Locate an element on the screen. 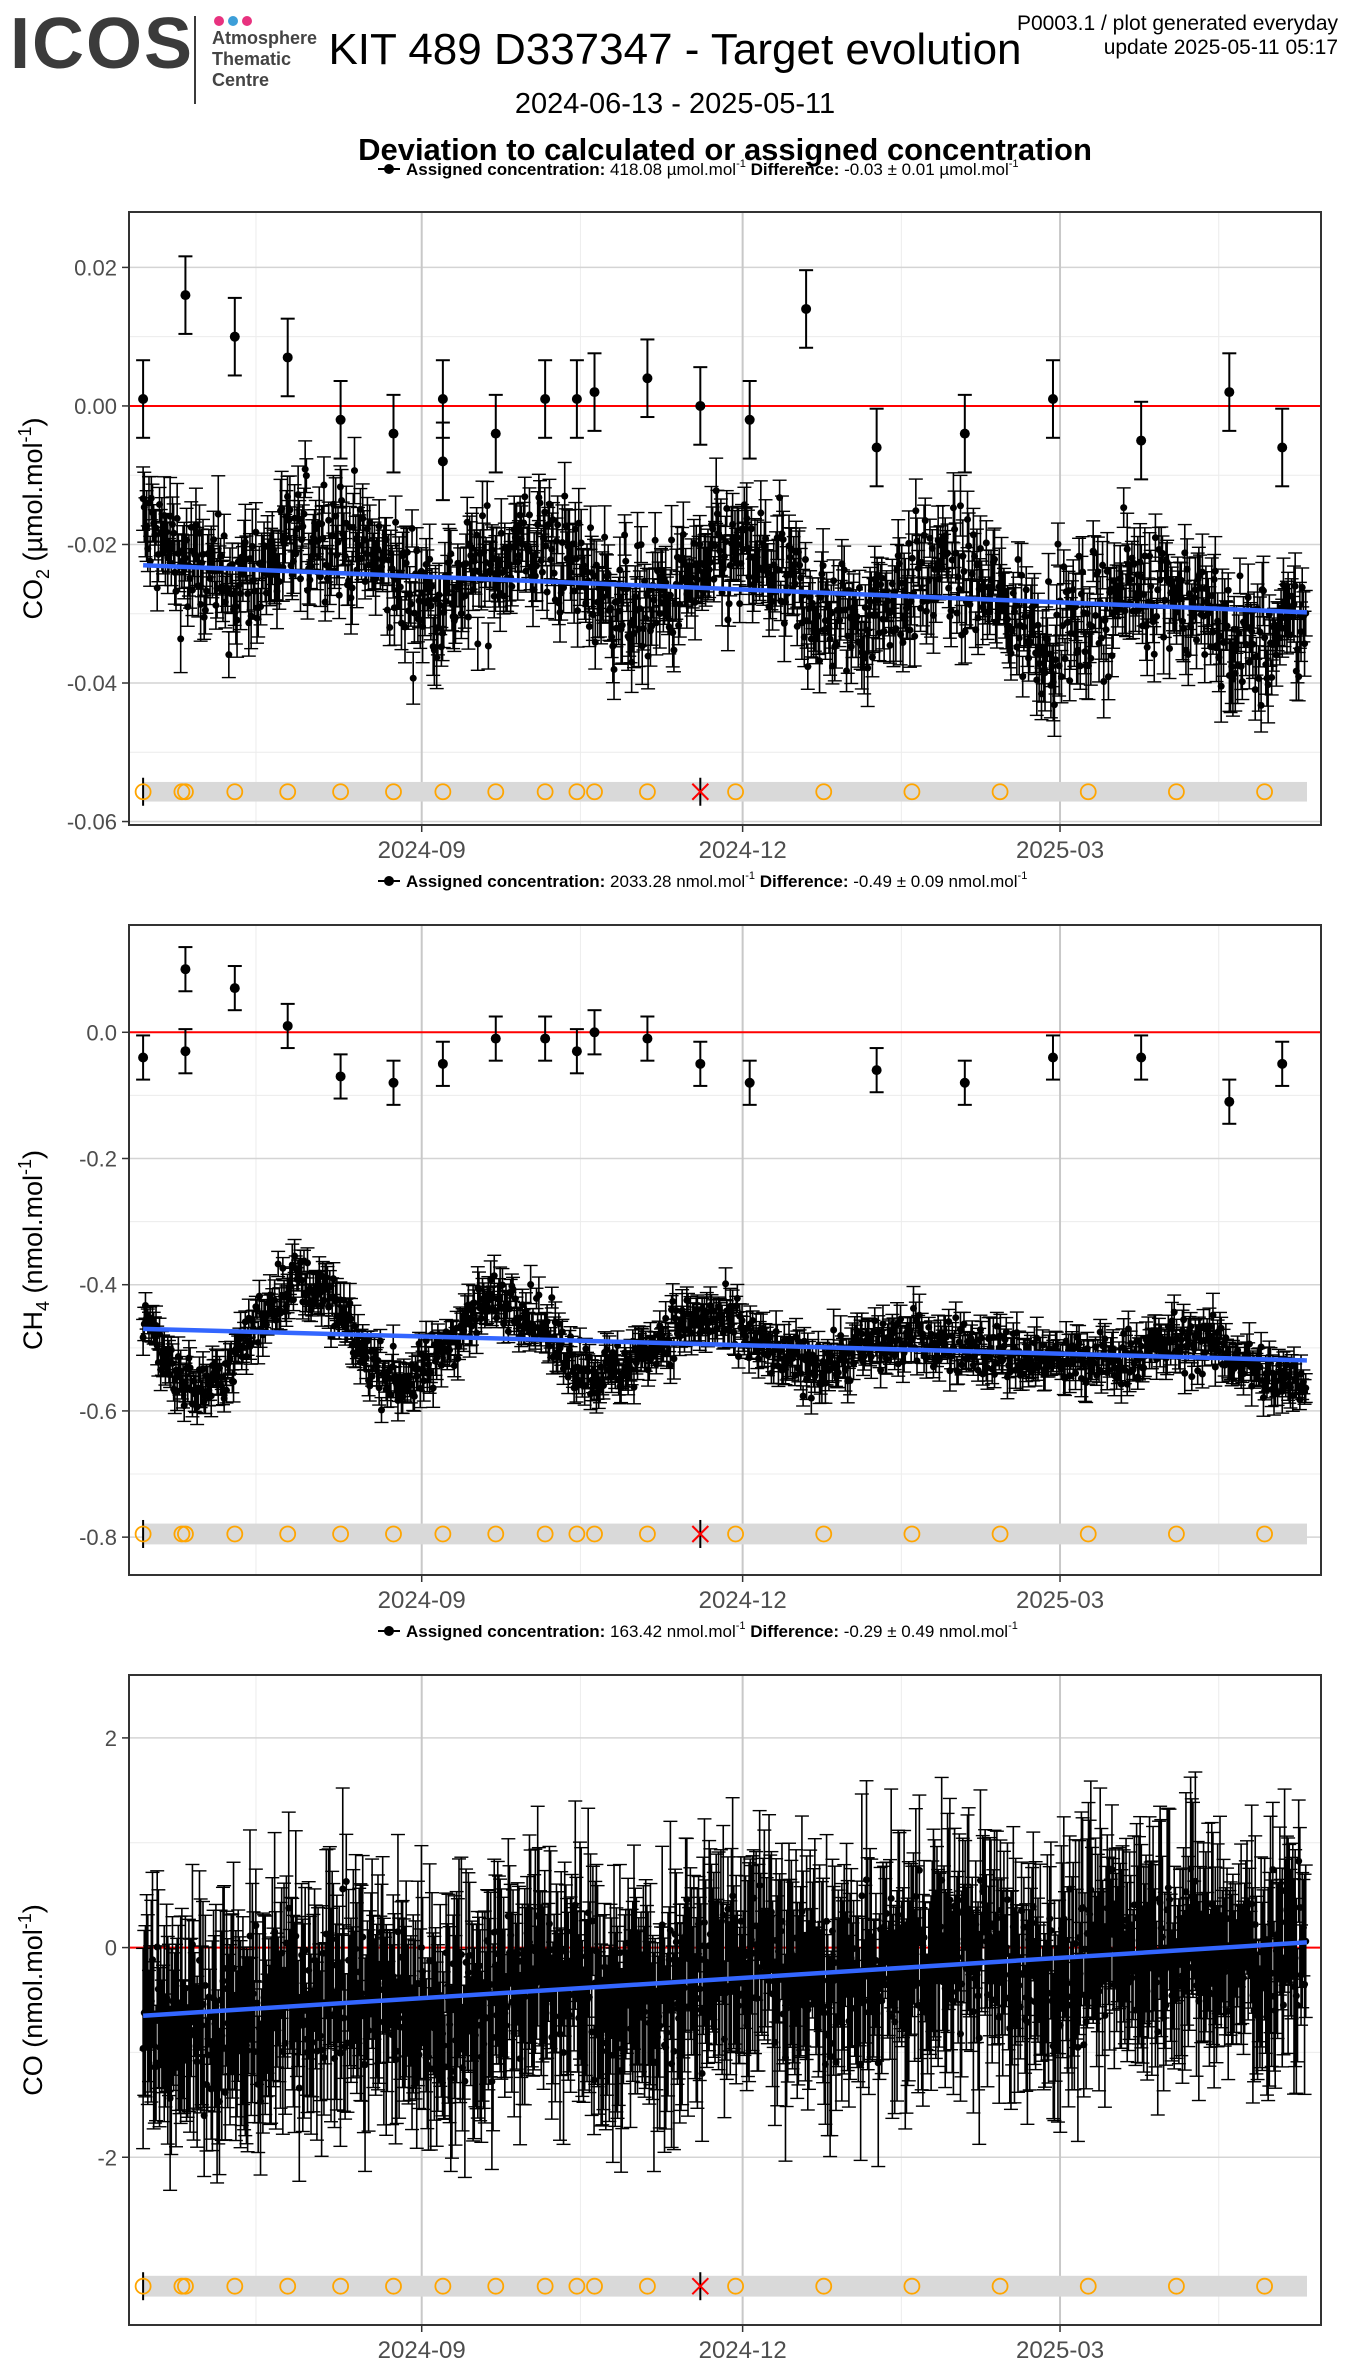 This screenshot has height=2370, width=1350. logo-divider is located at coordinates (195, 60).